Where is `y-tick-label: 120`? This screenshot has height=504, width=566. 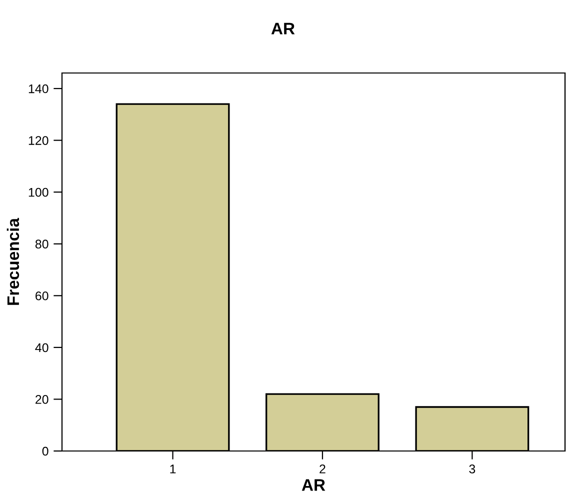
y-tick-label: 120 is located at coordinates (38, 140).